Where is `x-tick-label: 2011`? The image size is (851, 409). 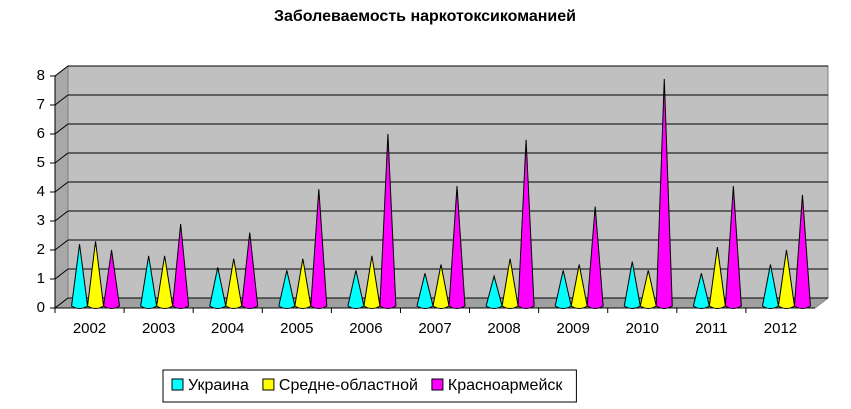 x-tick-label: 2011 is located at coordinates (711, 328).